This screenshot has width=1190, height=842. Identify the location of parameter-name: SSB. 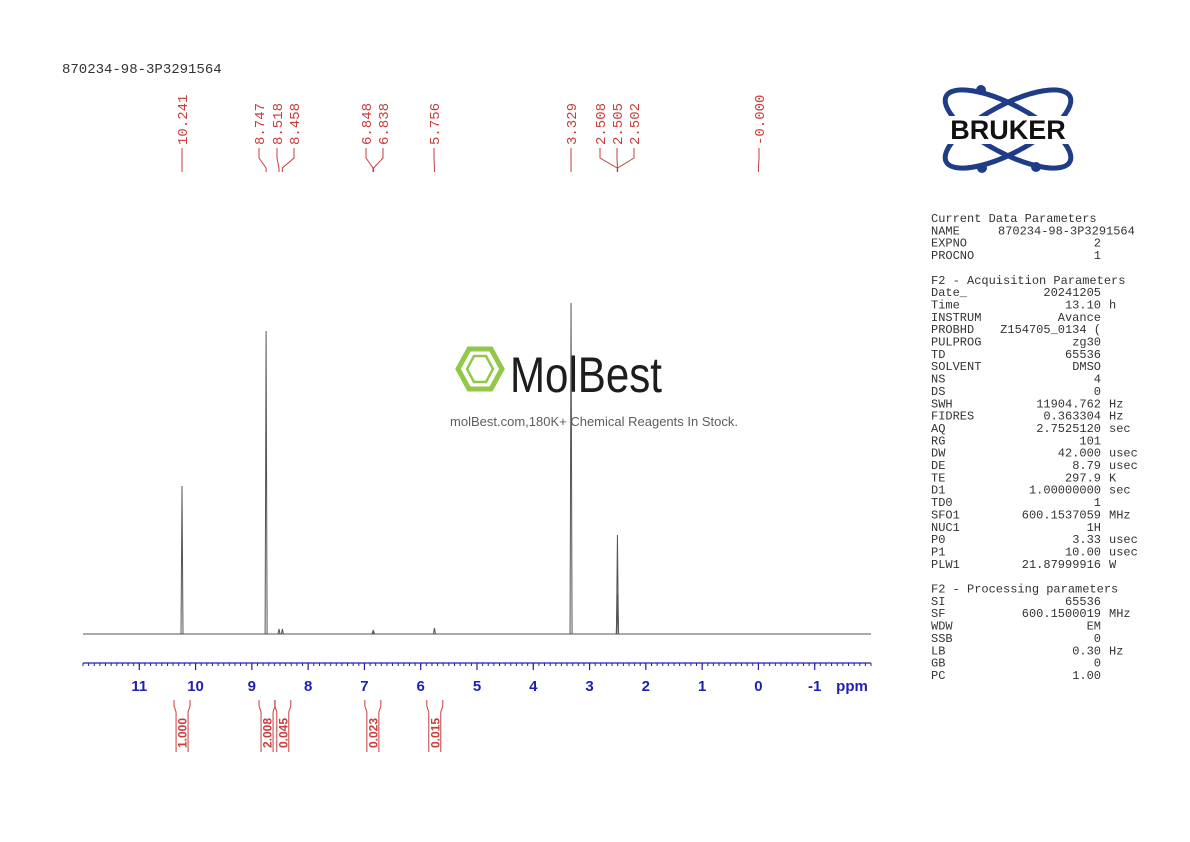
(942, 639).